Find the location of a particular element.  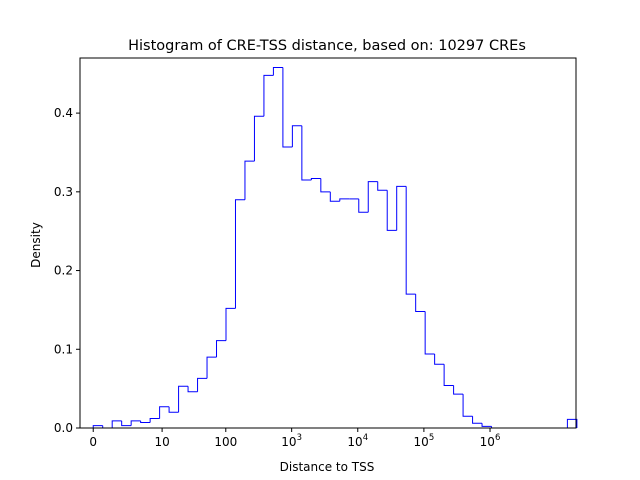

y-axis-ticks: 0.0 0.1 0.2 0.3 0.4 is located at coordinates (67, 270).